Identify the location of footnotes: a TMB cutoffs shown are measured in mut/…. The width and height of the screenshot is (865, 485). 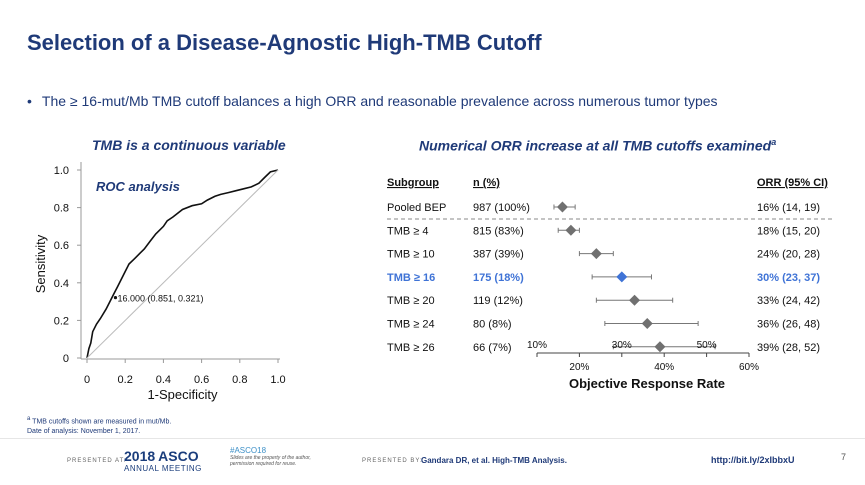
(99, 425).